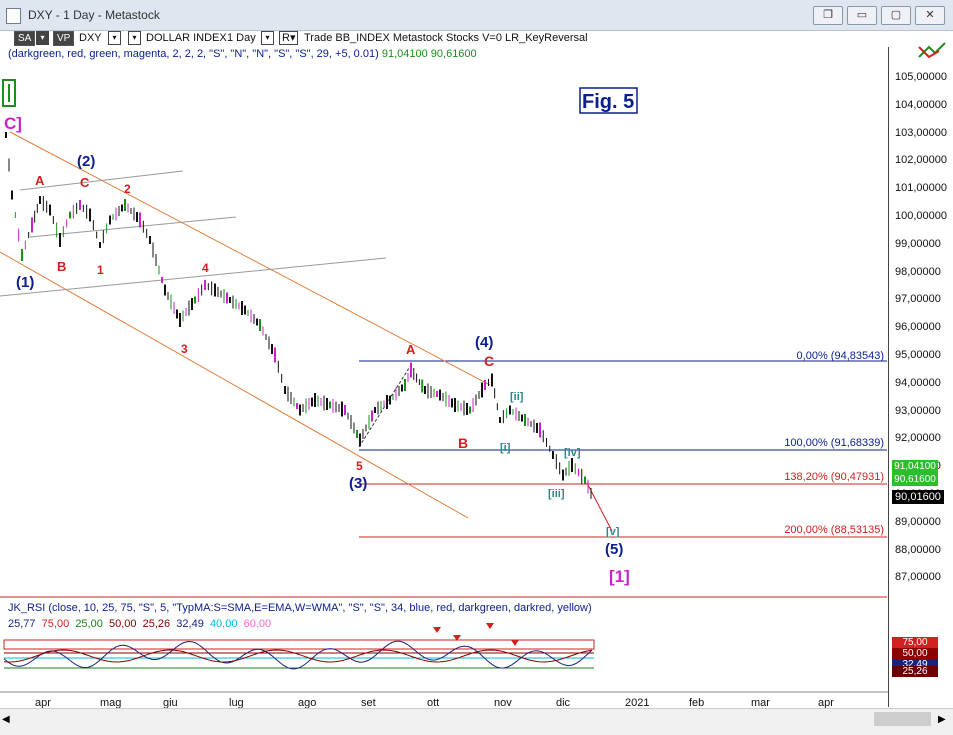 The image size is (953, 735). I want to click on maximize-button: ▢, so click(896, 15).